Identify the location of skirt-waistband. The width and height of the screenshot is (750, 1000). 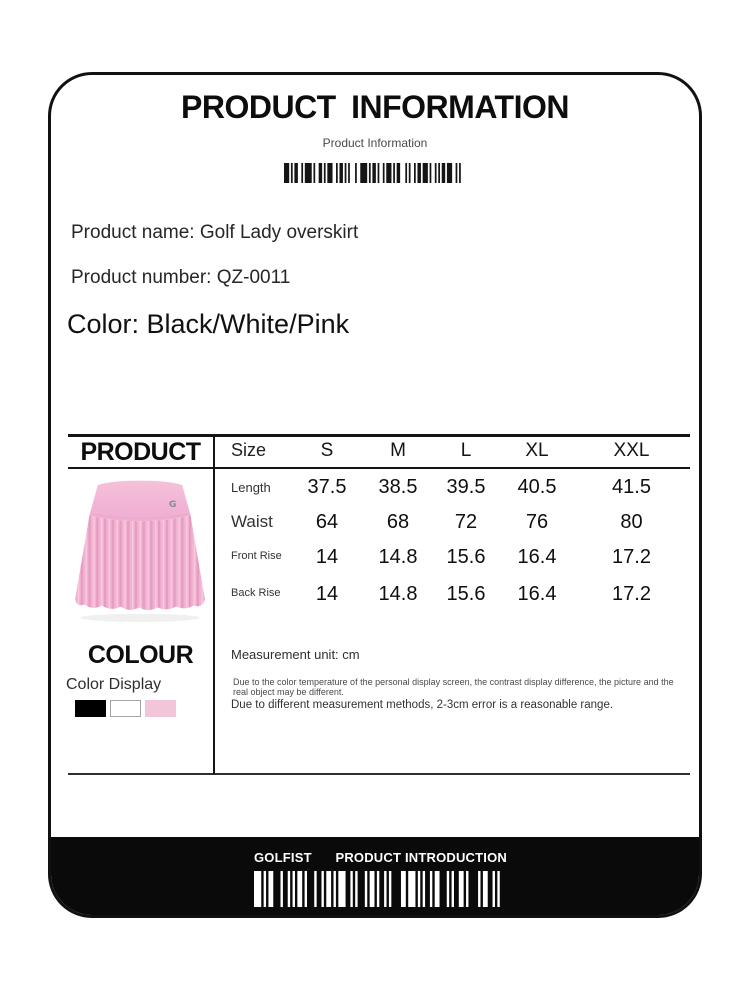
(140, 501).